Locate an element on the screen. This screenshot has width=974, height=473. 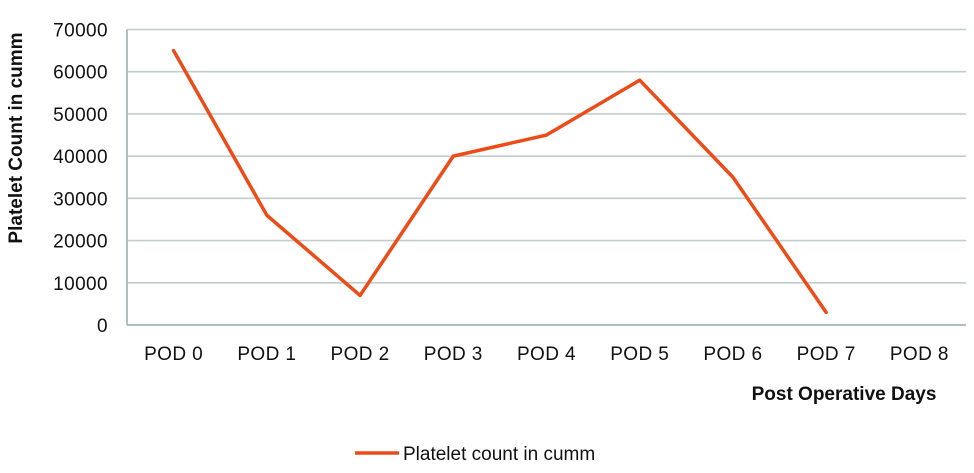
x-tick-label: POD 3 is located at coordinates (453, 354).